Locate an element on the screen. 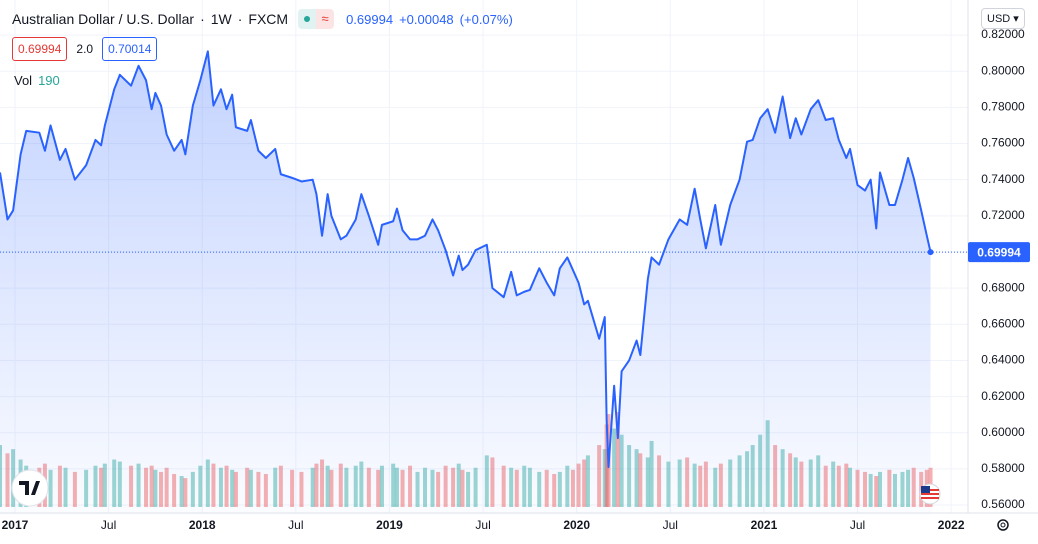 This screenshot has width=1038, height=544. volume-value: 190 is located at coordinates (49, 80).